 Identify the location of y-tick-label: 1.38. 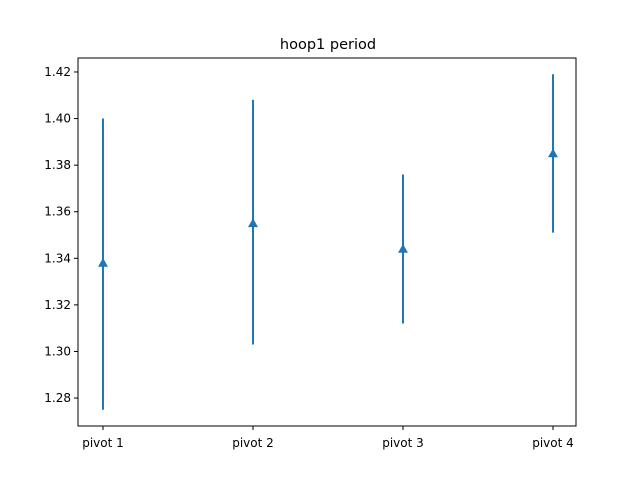
(57, 165).